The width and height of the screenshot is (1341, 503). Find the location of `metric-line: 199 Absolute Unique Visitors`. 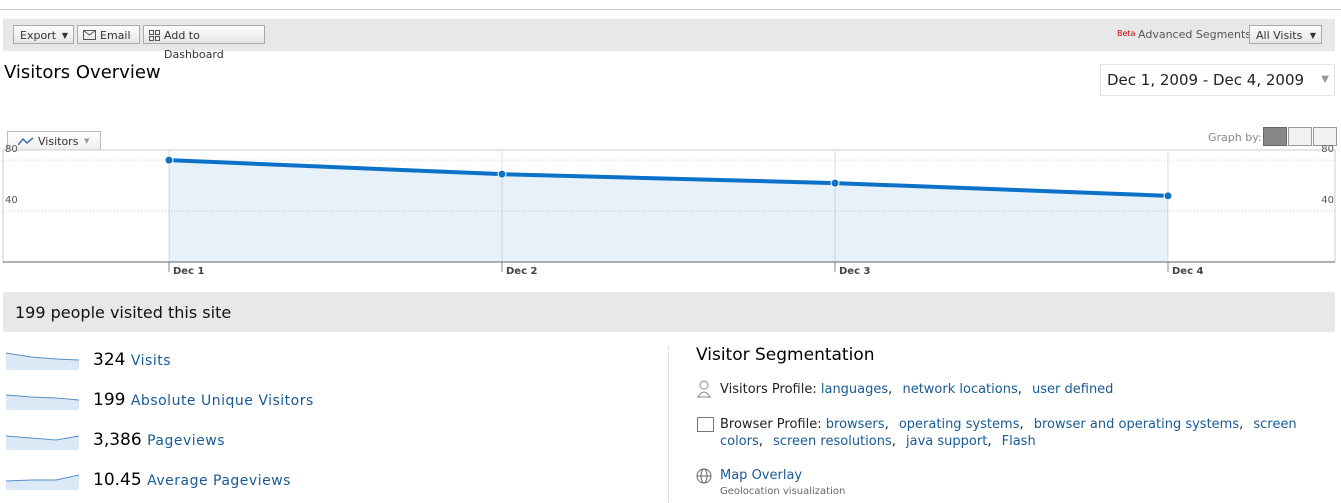

metric-line: 199 Absolute Unique Visitors is located at coordinates (203, 400).